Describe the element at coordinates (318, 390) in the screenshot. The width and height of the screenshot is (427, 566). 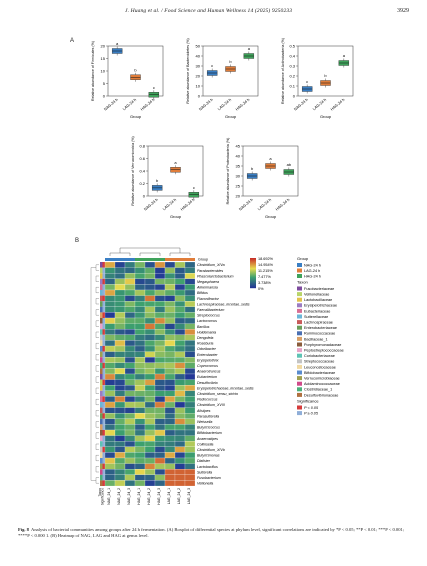
I see `legend-entry: Clostridiaceae_1` at that location.